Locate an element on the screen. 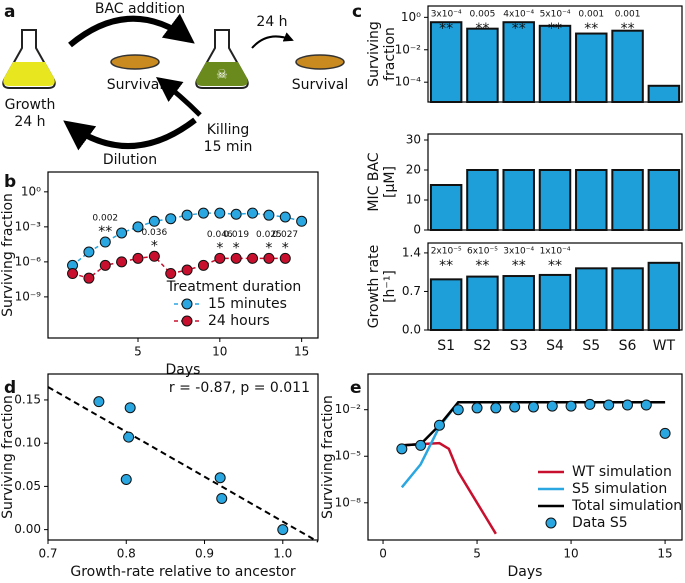 Image resolution: width=685 pixels, height=583 pixels. p-value: 3x10⁻⁴ is located at coordinates (446, 15).